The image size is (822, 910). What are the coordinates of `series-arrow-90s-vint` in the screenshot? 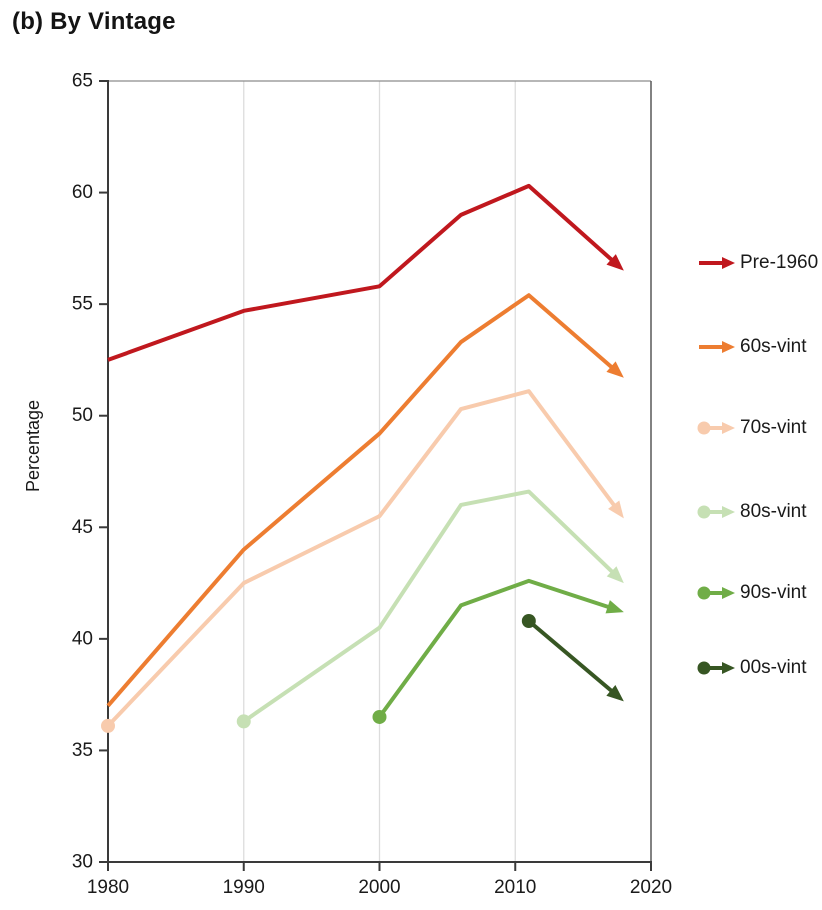 It's located at (614, 607).